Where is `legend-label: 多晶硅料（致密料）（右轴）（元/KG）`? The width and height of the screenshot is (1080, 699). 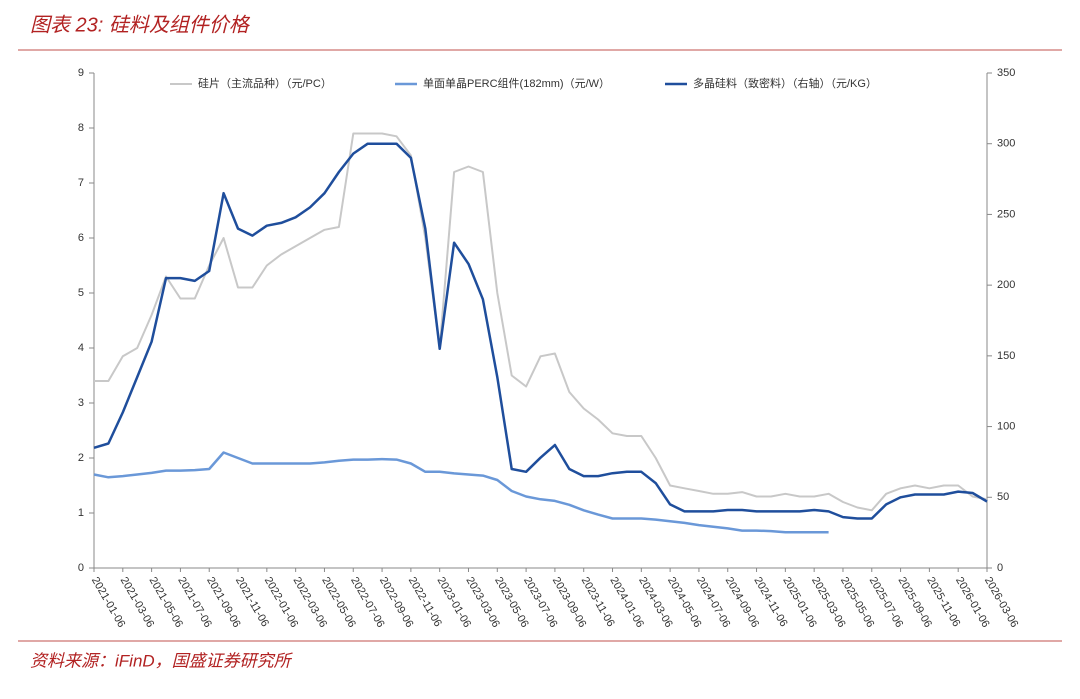
legend-label: 多晶硅料（致密料）（右轴）（元/KG） is located at coordinates (785, 83).